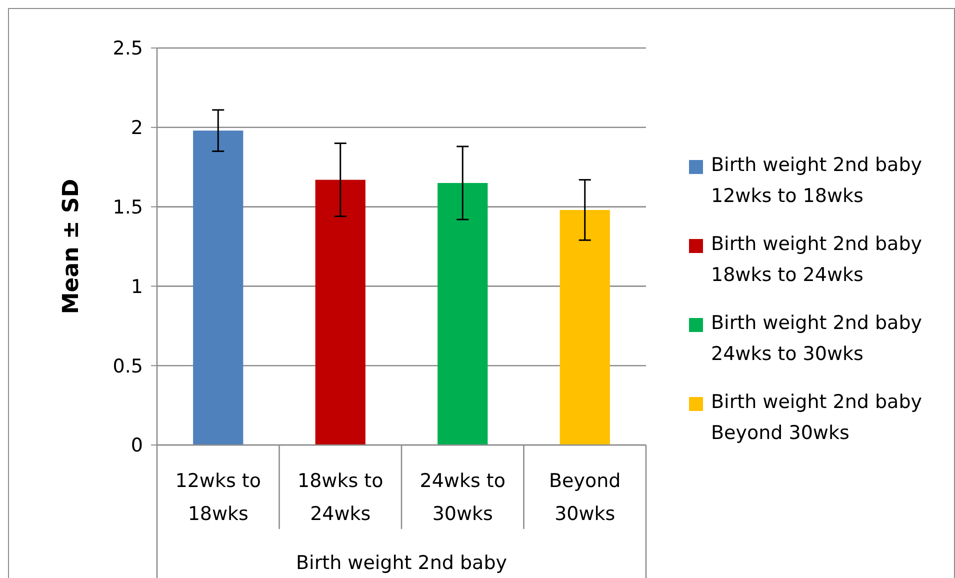 The height and width of the screenshot is (578, 955). I want to click on x-tick-label: 12wks to 18wks, so click(218, 497).